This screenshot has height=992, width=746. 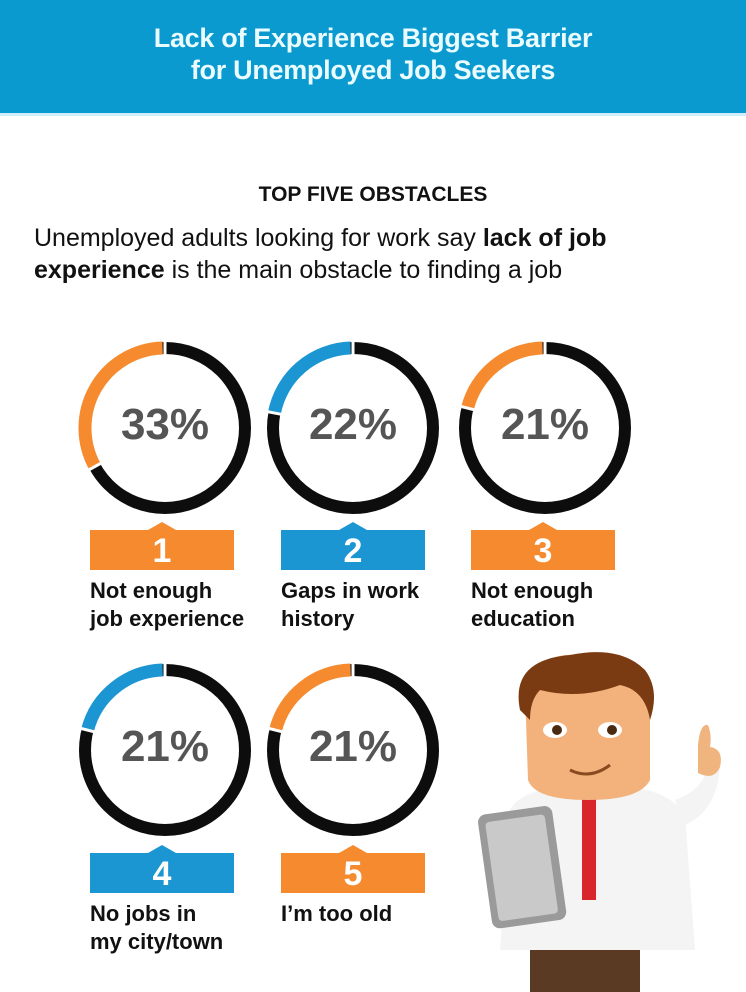 I want to click on rank-badge: 1, so click(x=162, y=546).